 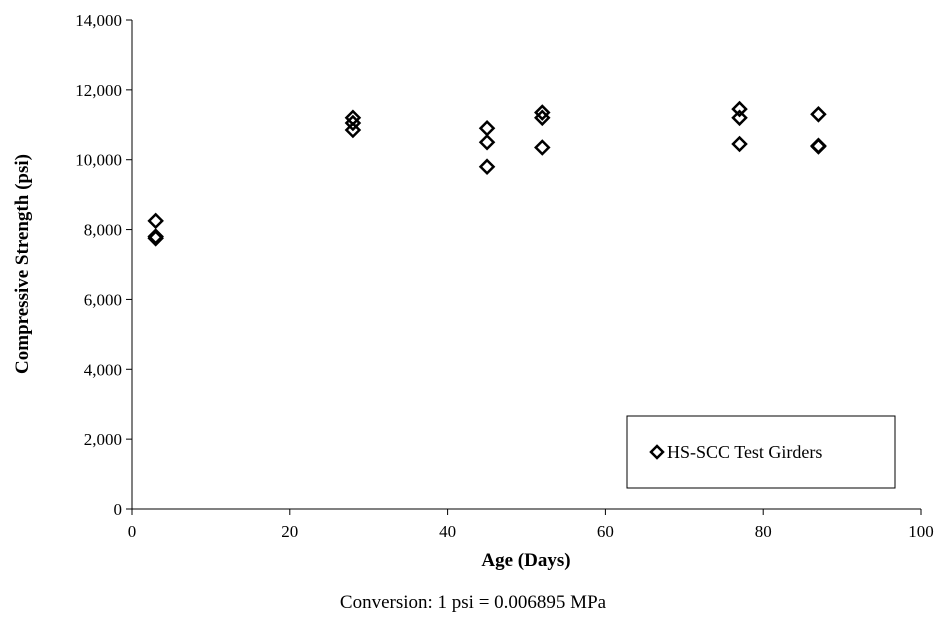 I want to click on y-axis-ticks: 0 2,000 4,000 6,000 8,000 10,000 12,000 14,000, so click(x=103, y=265).